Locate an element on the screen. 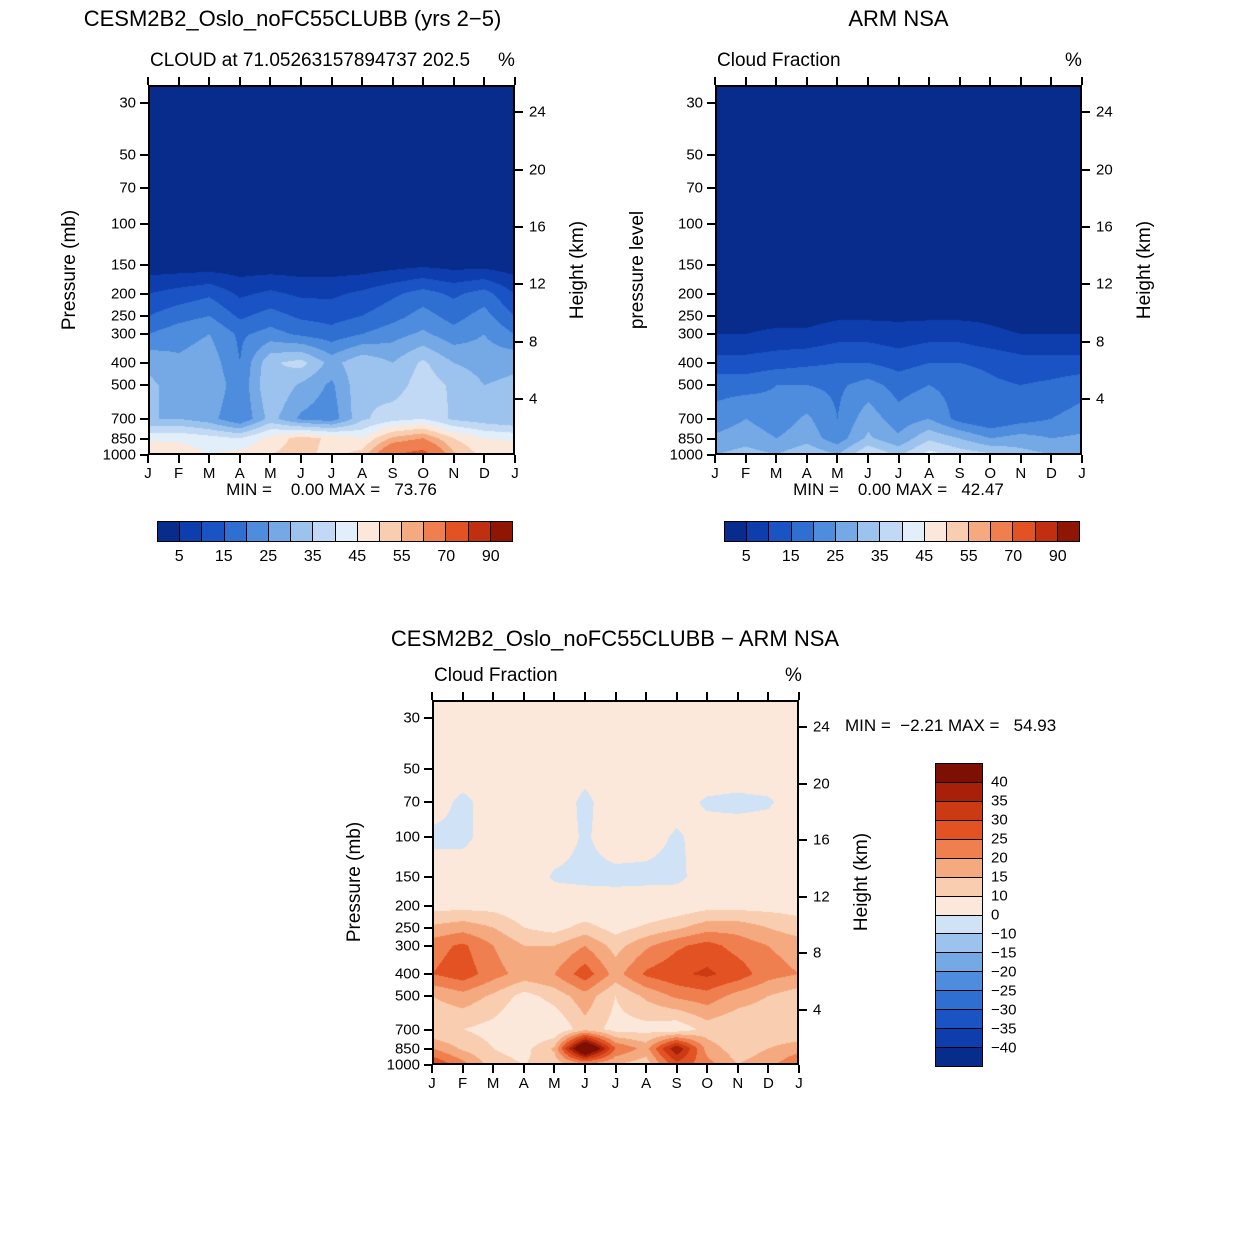 The height and width of the screenshot is (1238, 1238). colorbar-tick-label: −25 is located at coordinates (1004, 991).